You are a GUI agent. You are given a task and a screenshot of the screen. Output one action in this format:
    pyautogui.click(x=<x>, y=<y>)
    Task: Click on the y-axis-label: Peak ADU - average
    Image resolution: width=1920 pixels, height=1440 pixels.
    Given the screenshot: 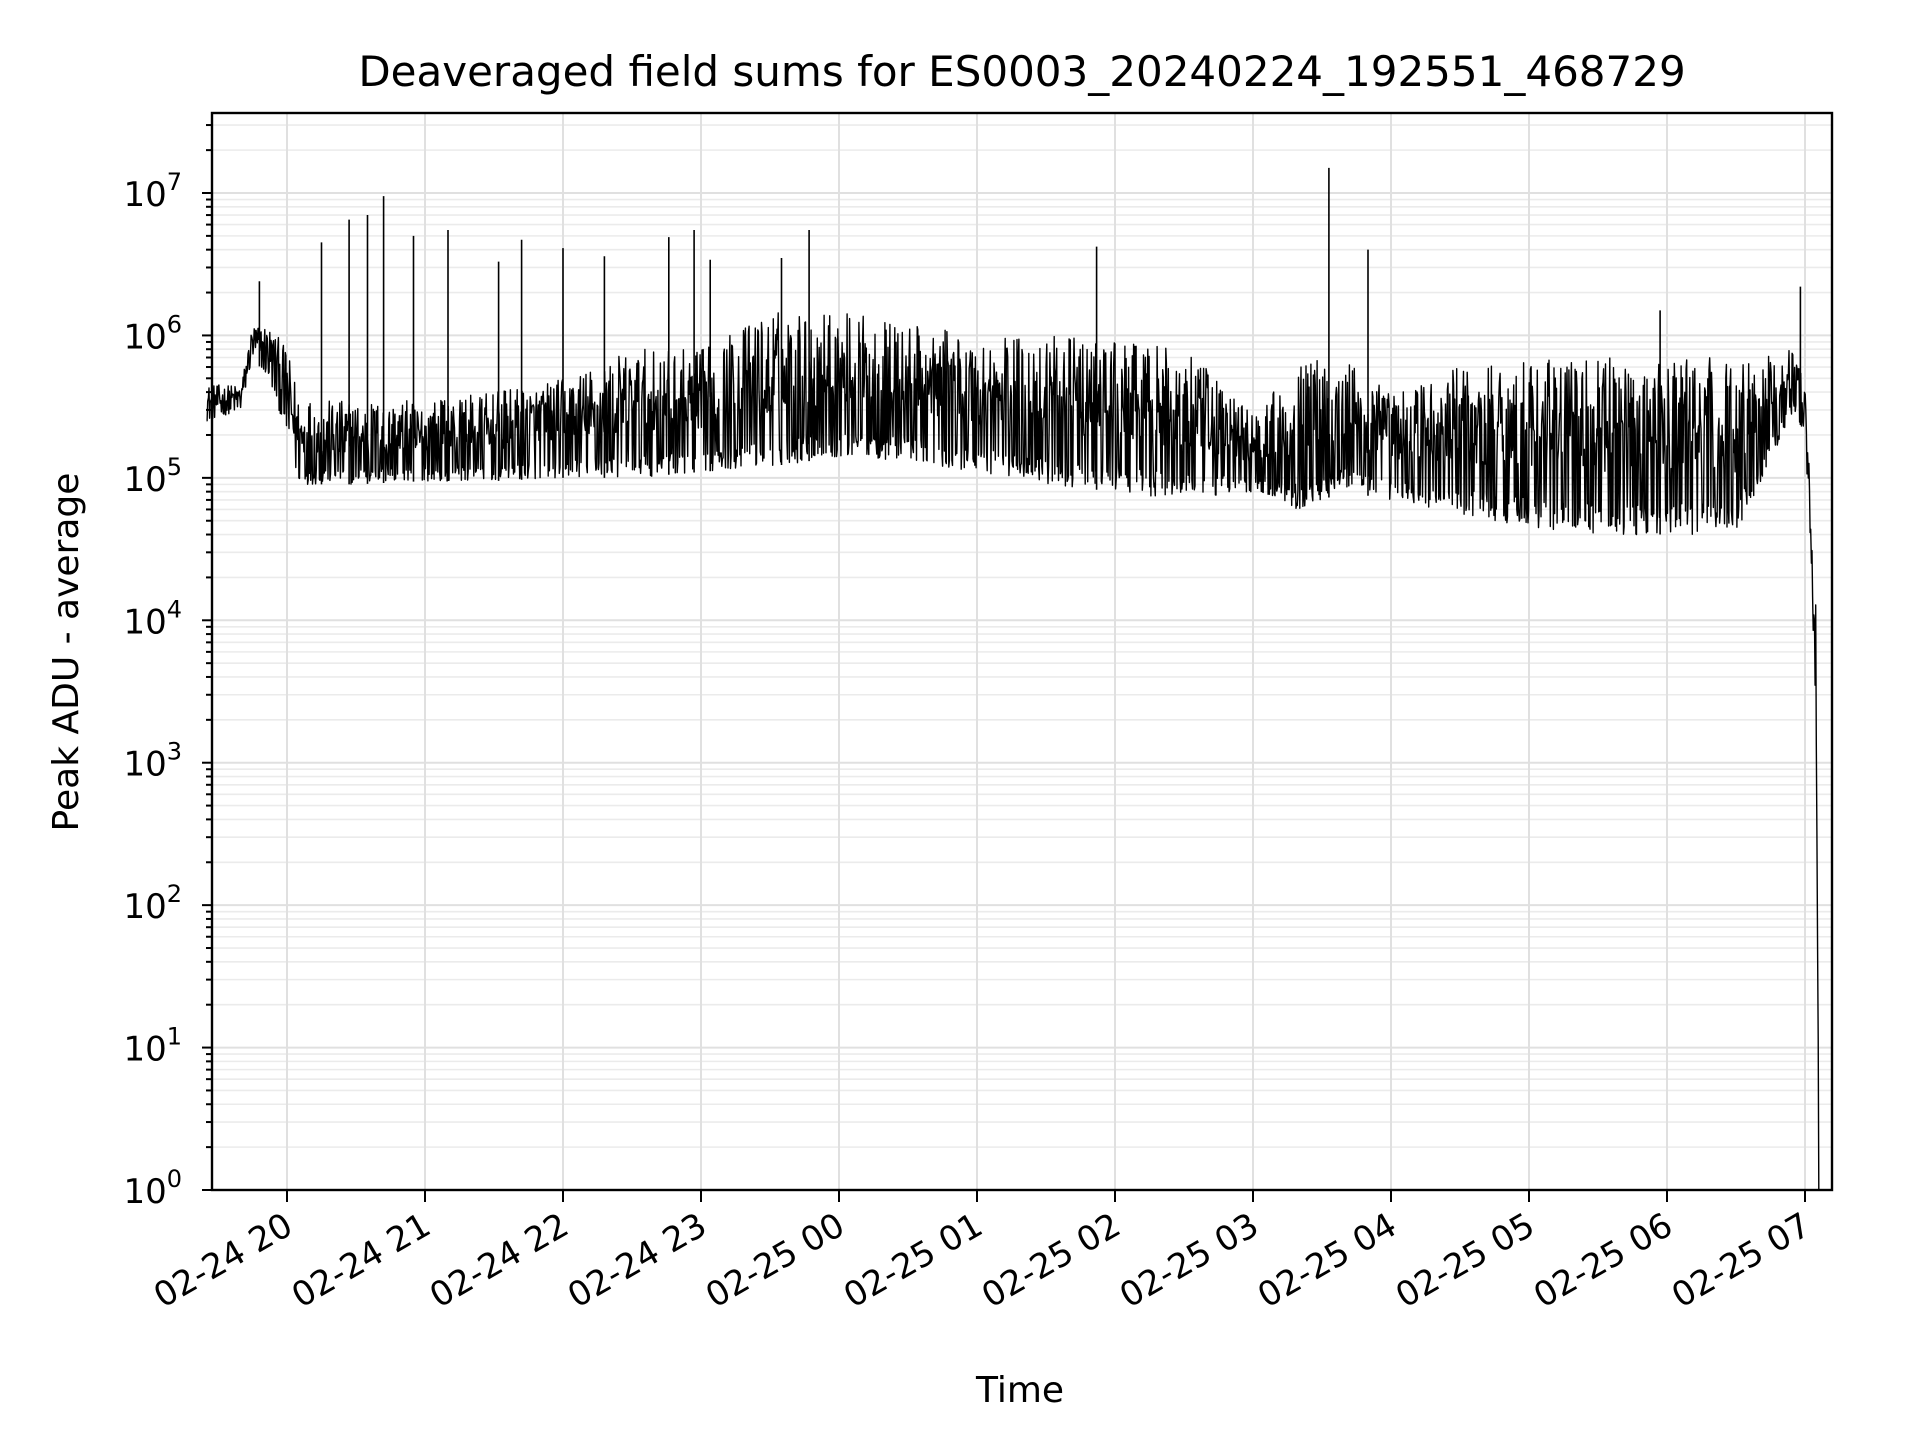 What is the action you would take?
    pyautogui.click(x=66, y=652)
    